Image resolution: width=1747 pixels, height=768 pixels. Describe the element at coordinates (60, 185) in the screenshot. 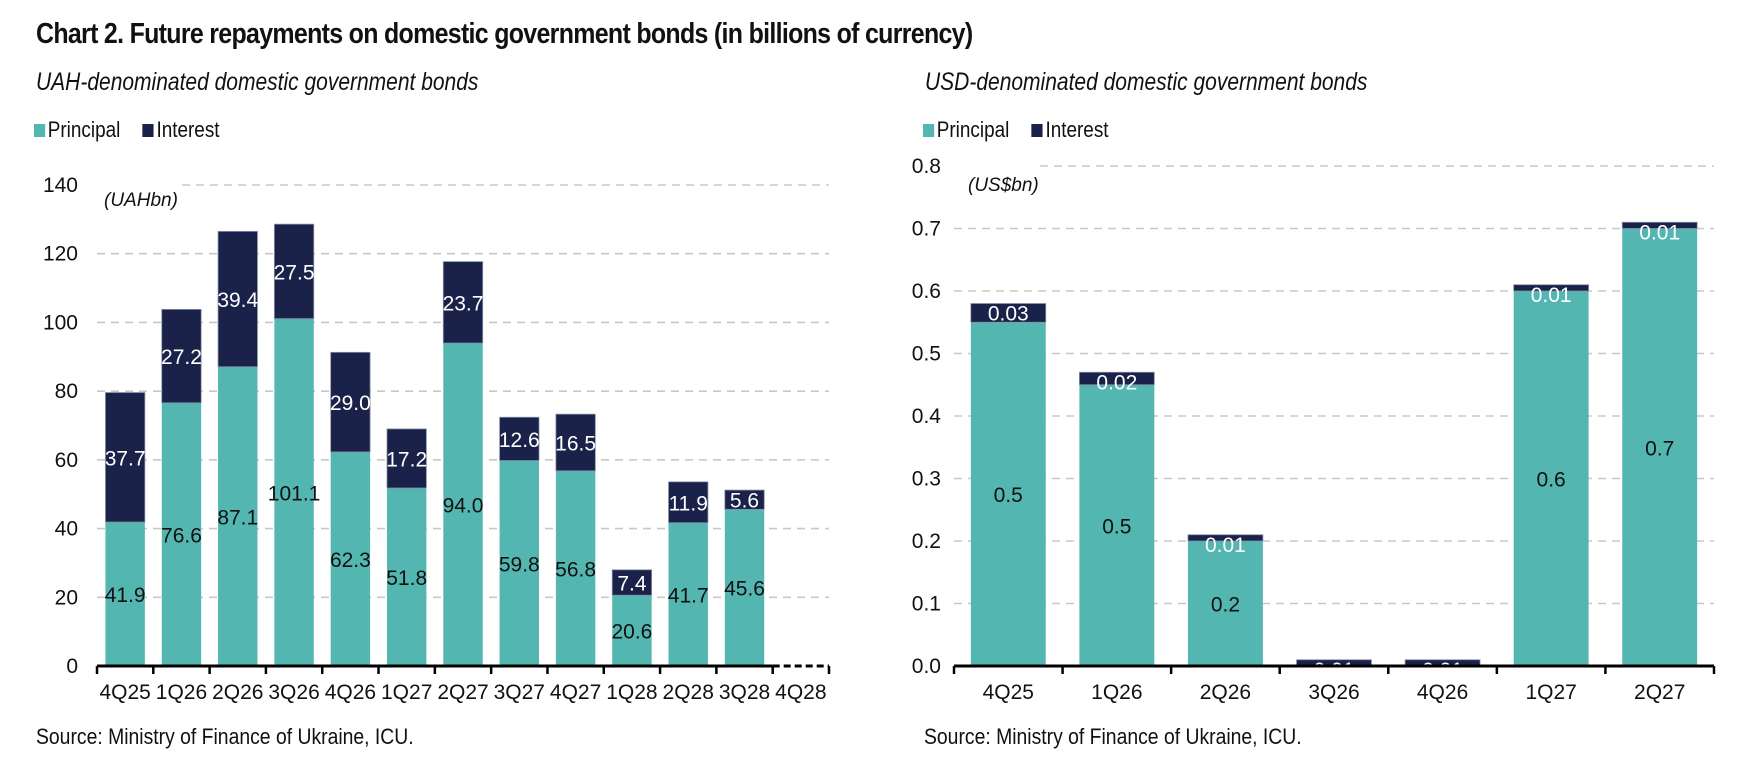

I see `uah-y-tick-label: 140` at that location.